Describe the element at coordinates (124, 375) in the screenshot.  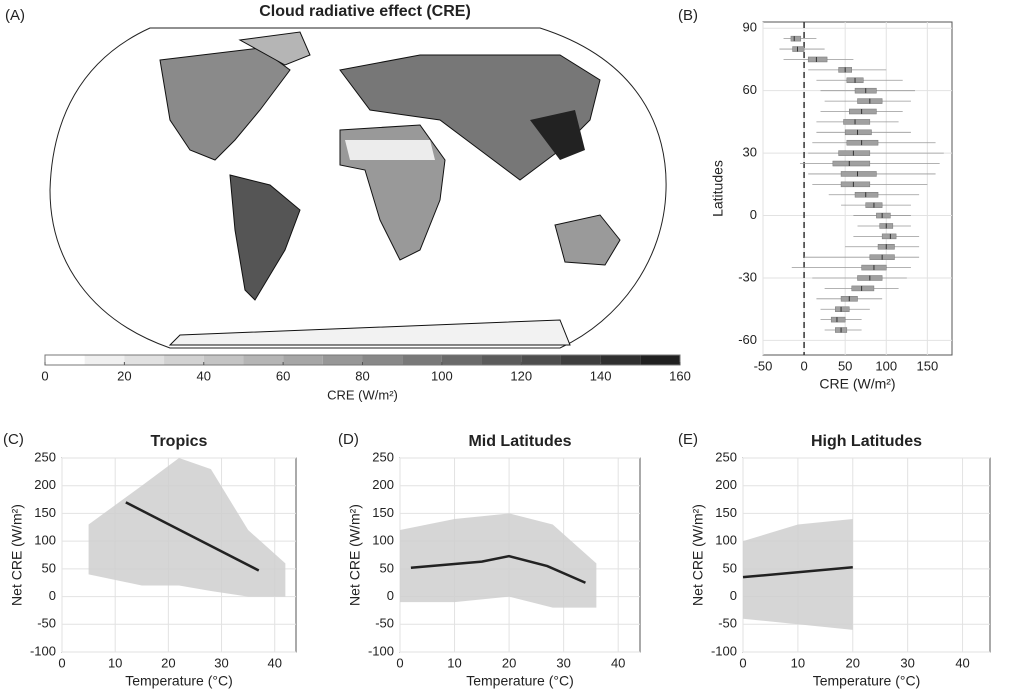
I see `colorbar-tick-label: 20` at that location.